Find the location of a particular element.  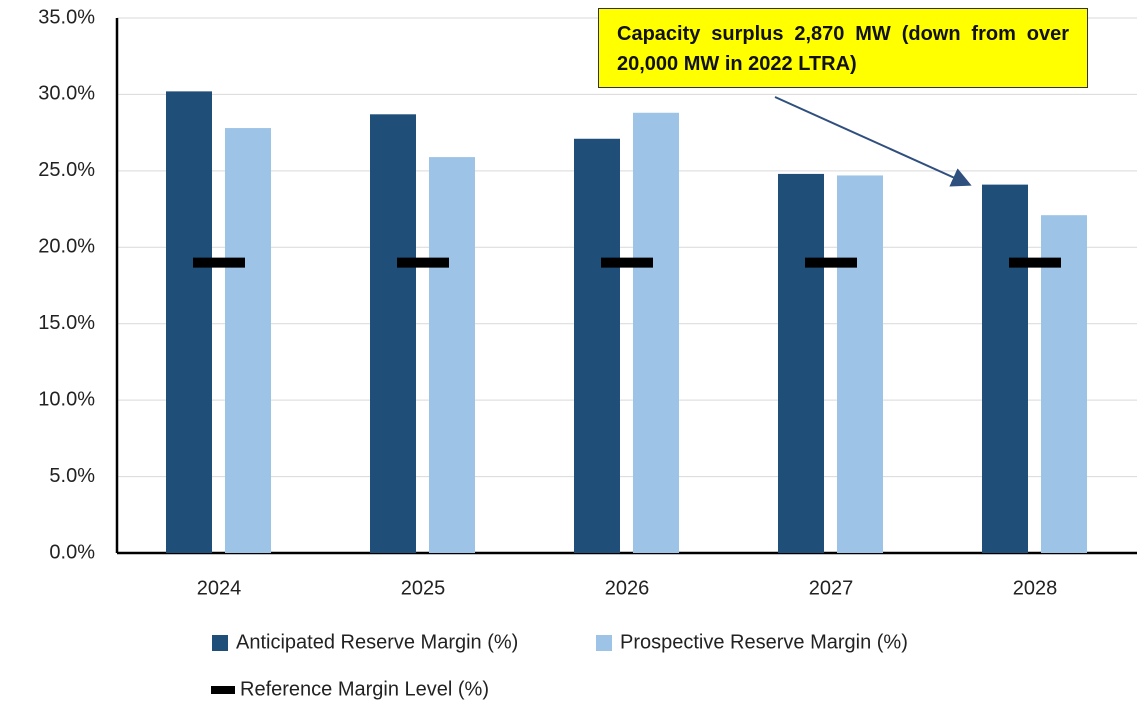

legend-label: Reference Margin Level (%) is located at coordinates (364, 689).